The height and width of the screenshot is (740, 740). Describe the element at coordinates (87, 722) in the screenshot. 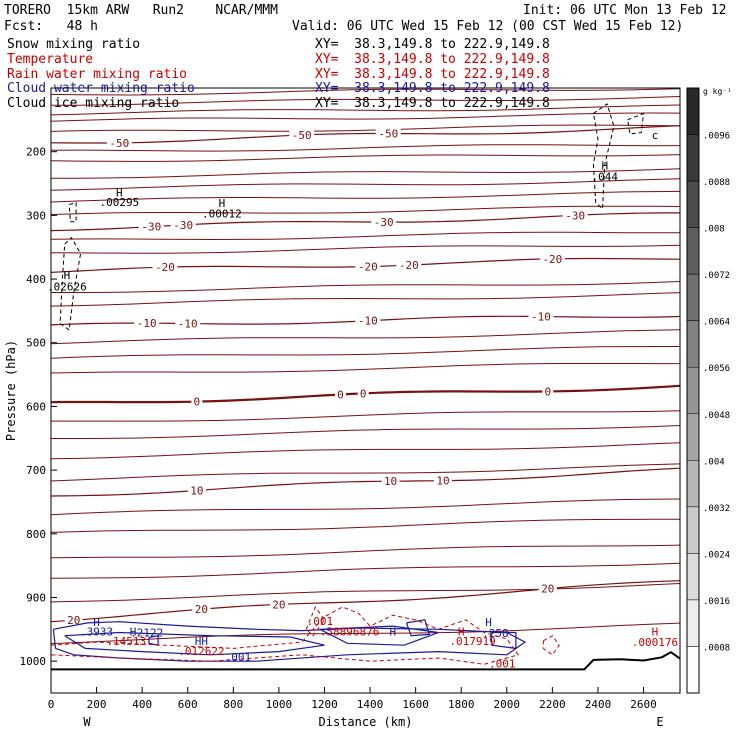

I see `west-label: W` at that location.